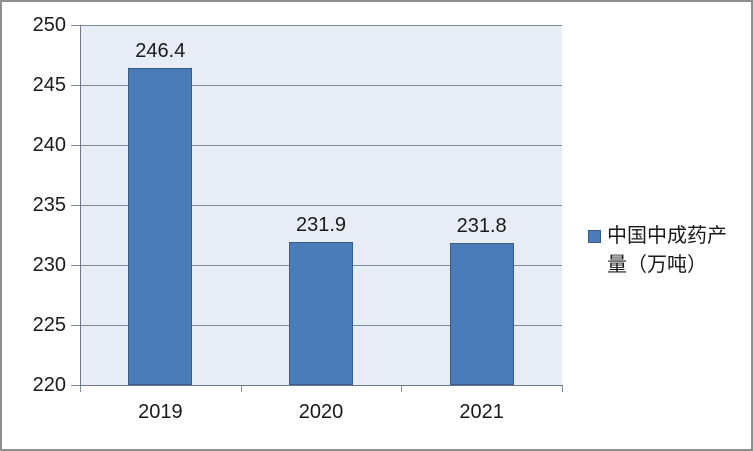 This screenshot has height=451, width=753. What do you see at coordinates (667, 251) in the screenshot?
I see `legend-label: 中国中成药产 量（万吨）` at bounding box center [667, 251].